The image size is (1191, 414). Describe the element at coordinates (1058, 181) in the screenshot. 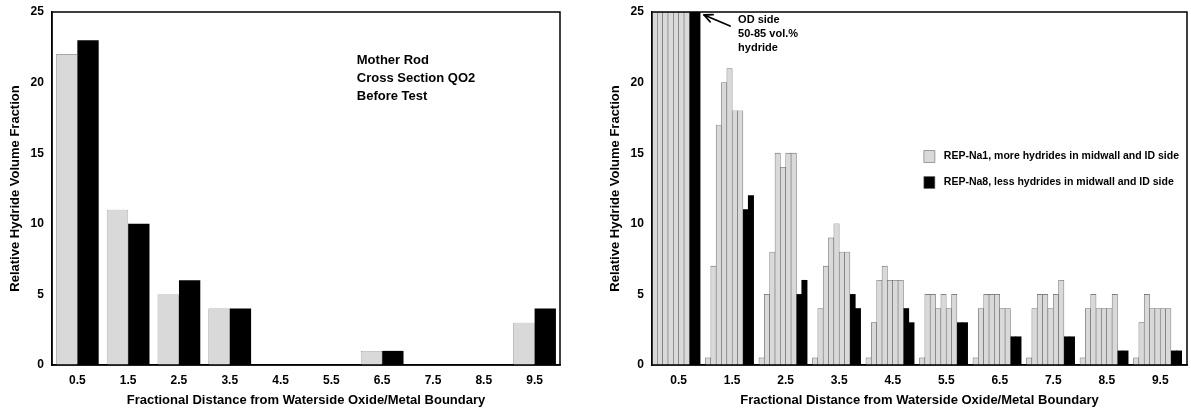

I see `legend-label: REP-Na8, less hydrides in midwall and ID side` at that location.